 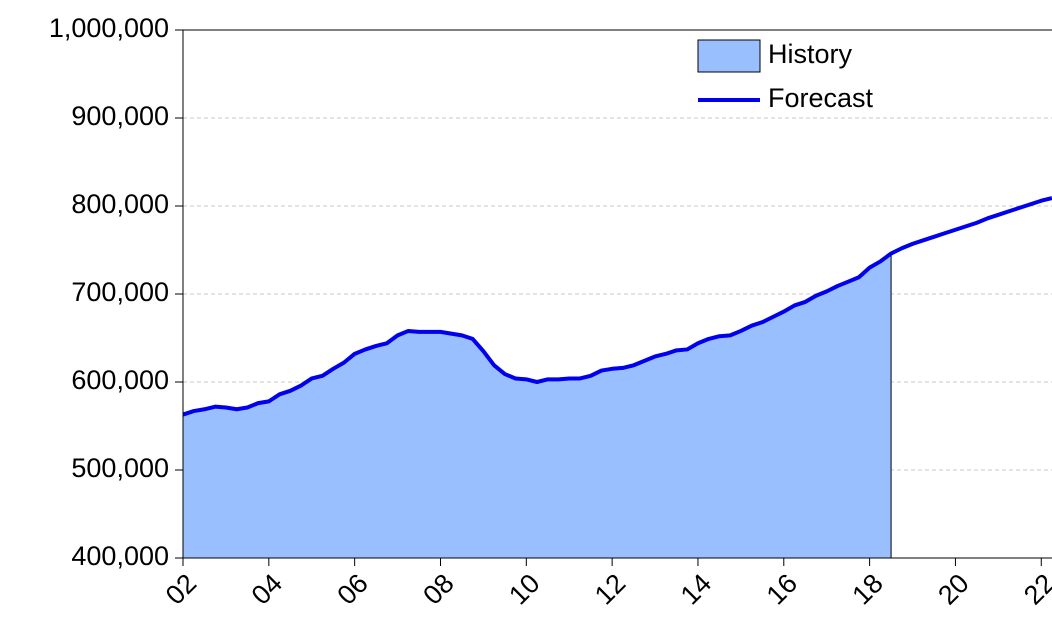 I want to click on legend-label: History, so click(x=810, y=54).